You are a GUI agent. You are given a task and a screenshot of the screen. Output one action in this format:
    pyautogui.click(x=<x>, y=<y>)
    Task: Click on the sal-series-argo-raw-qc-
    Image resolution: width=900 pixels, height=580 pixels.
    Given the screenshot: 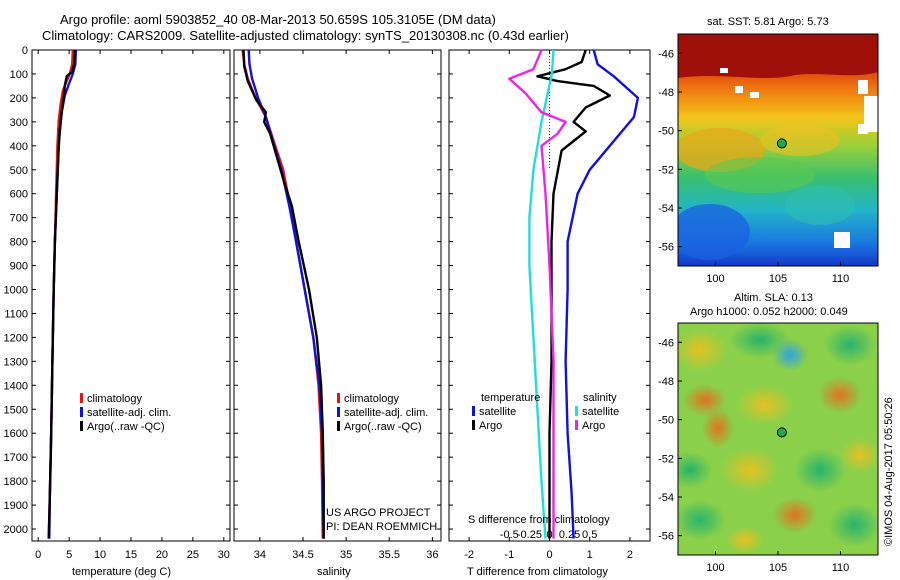 What is the action you would take?
    pyautogui.click(x=283, y=294)
    